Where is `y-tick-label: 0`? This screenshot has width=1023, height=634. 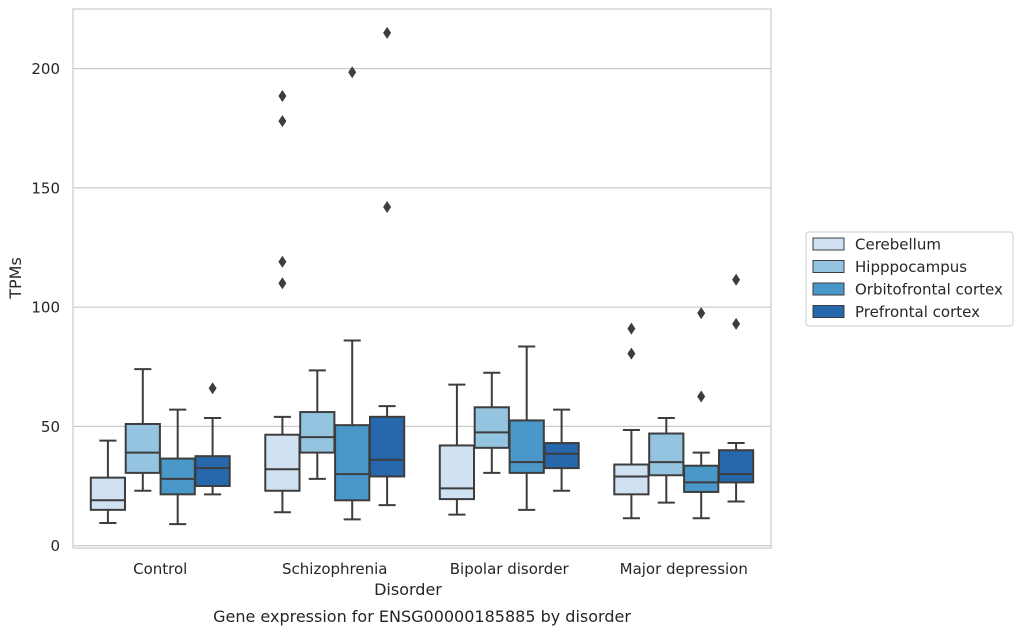
y-tick-label: 0 is located at coordinates (55, 546).